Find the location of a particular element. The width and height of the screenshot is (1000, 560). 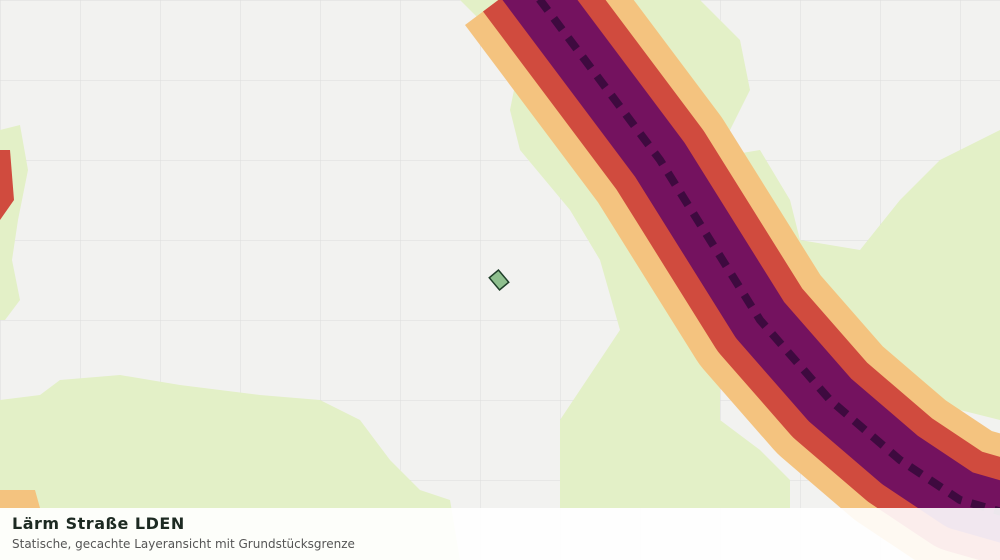

parcel-boundary is located at coordinates (499, 280).